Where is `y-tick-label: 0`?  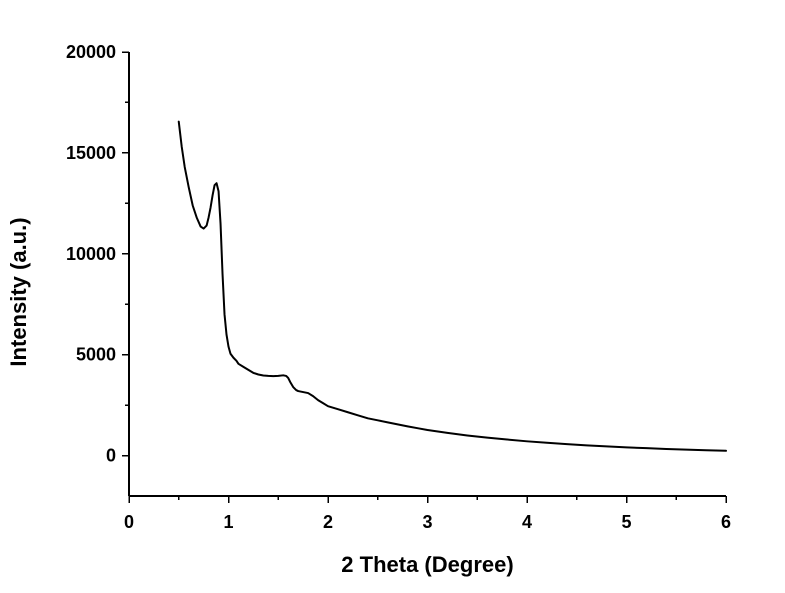
y-tick-label: 0 is located at coordinates (111, 456).